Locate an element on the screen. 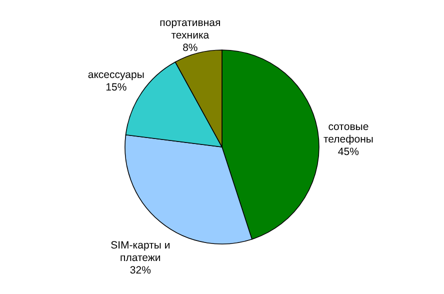  data-label: 15% is located at coordinates (116, 88).